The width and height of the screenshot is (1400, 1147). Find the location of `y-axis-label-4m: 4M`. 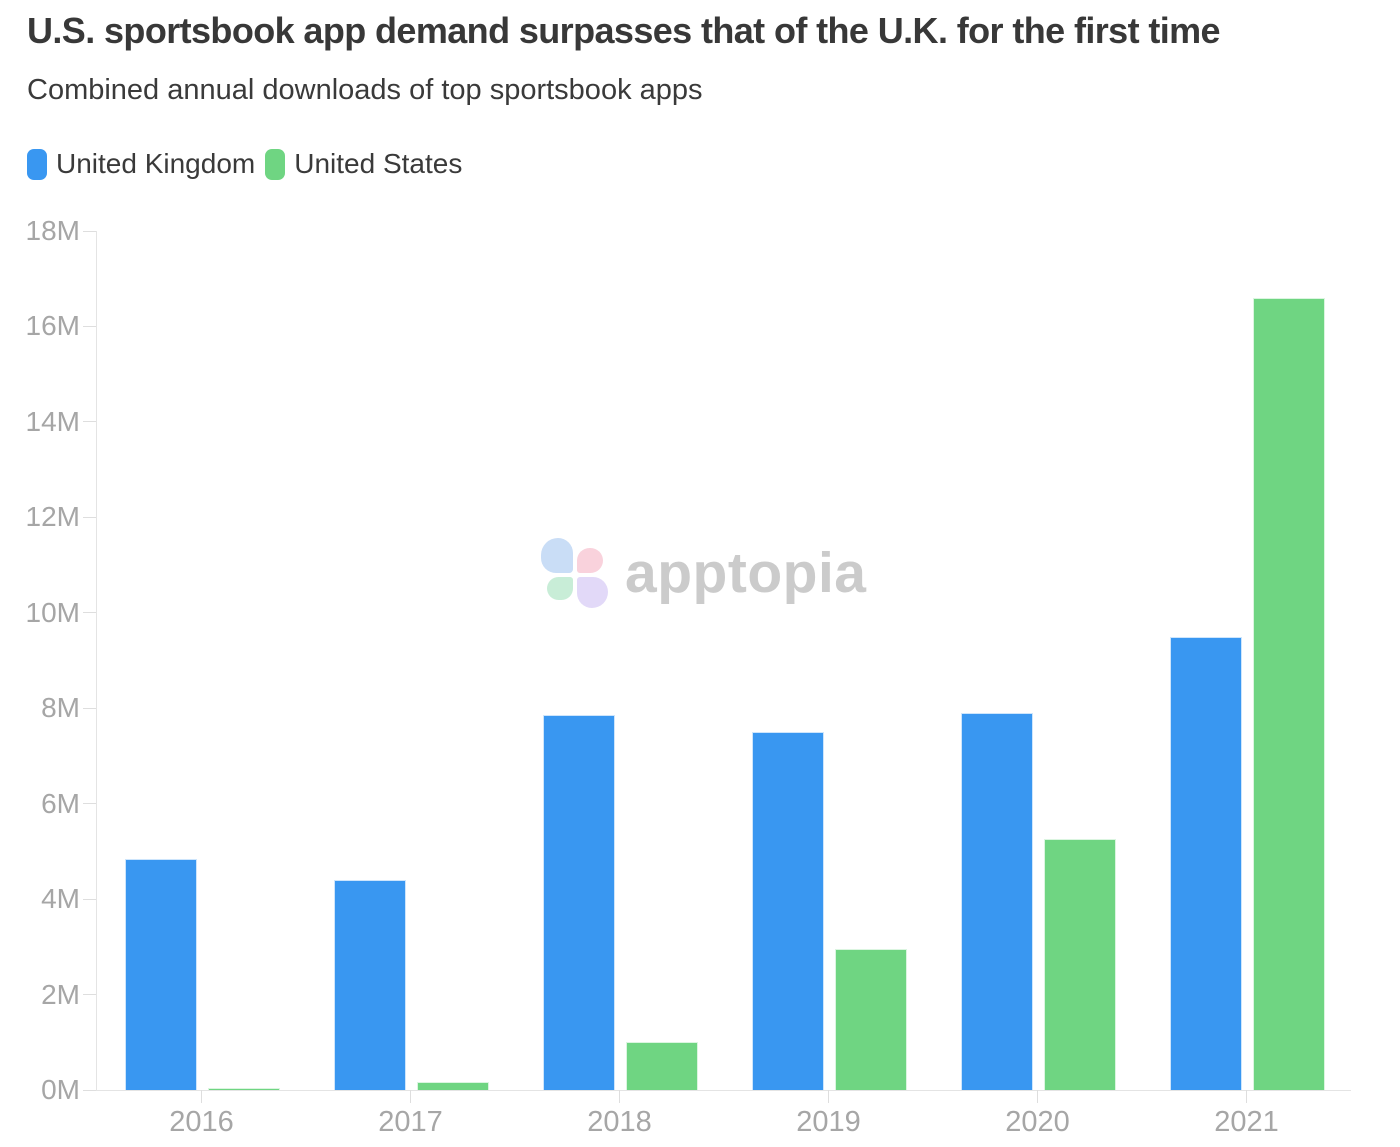

y-axis-label-4m: 4M is located at coordinates (60, 899).